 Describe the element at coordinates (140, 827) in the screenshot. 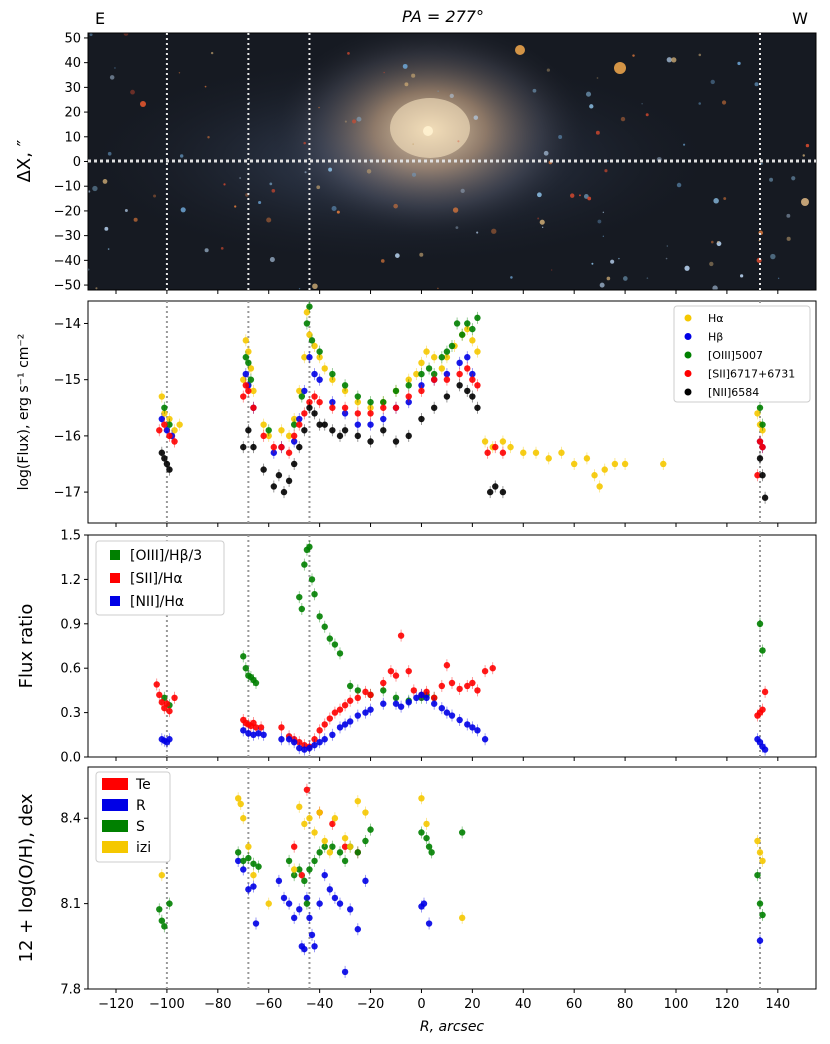

I see `legend-label: S` at that location.